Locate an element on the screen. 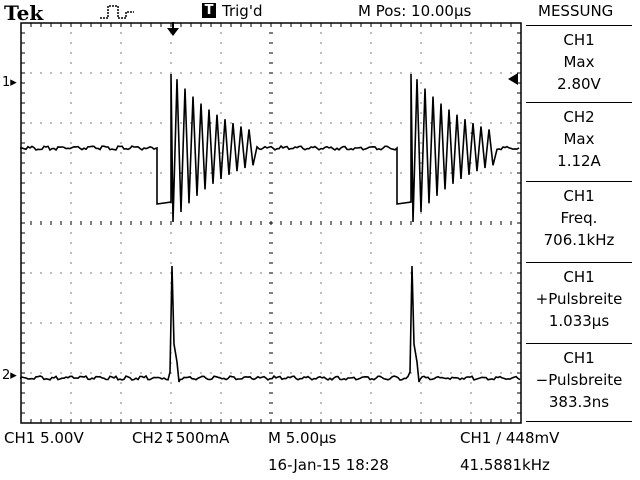  trigger-status: Trig'd is located at coordinates (242, 11).